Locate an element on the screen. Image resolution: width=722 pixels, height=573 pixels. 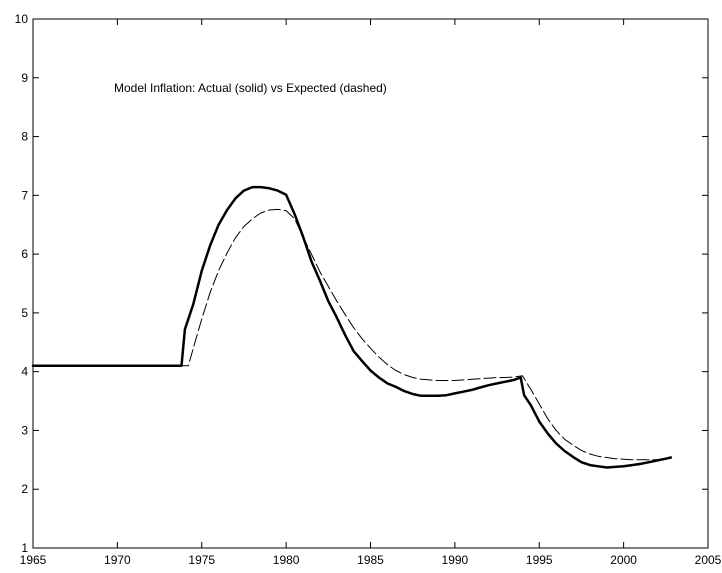
x-tick-label: 2000 is located at coordinates (623, 560).